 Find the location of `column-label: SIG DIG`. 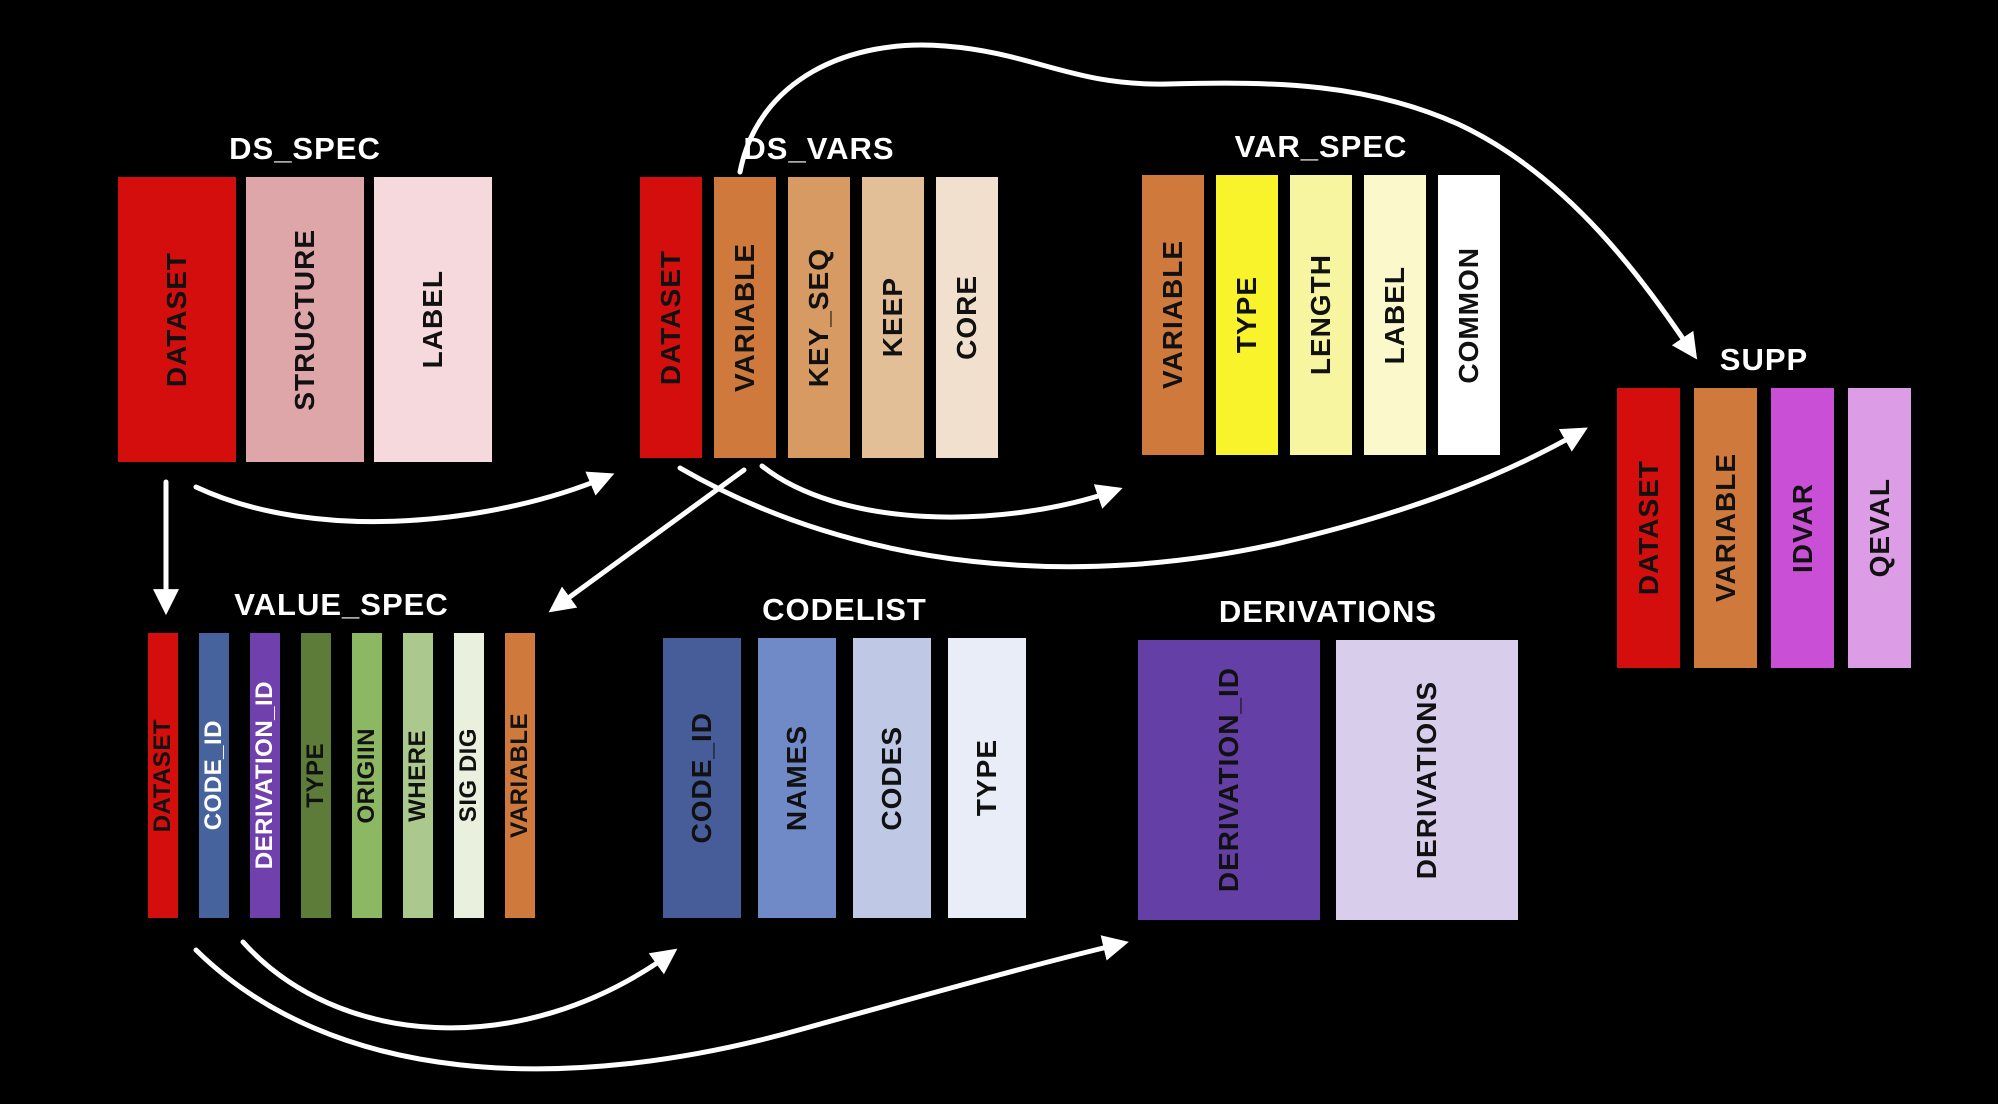

column-label: SIG DIG is located at coordinates (468, 775).